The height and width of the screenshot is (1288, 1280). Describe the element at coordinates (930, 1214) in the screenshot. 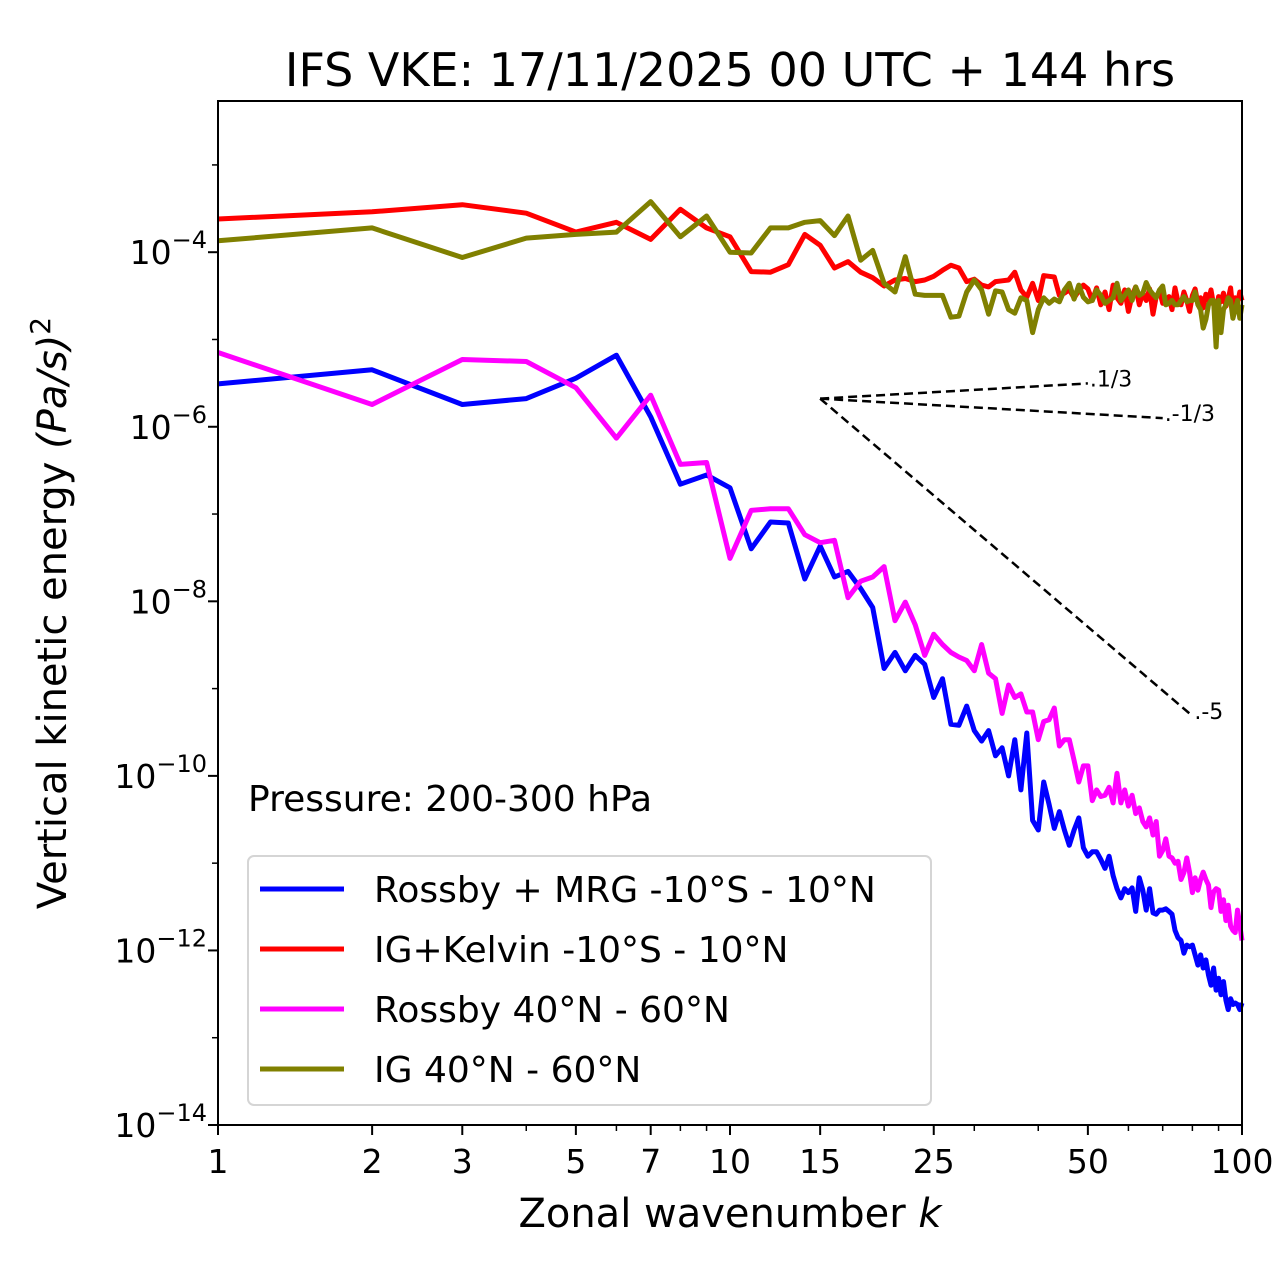

I see `x-axis-label-var: k` at that location.